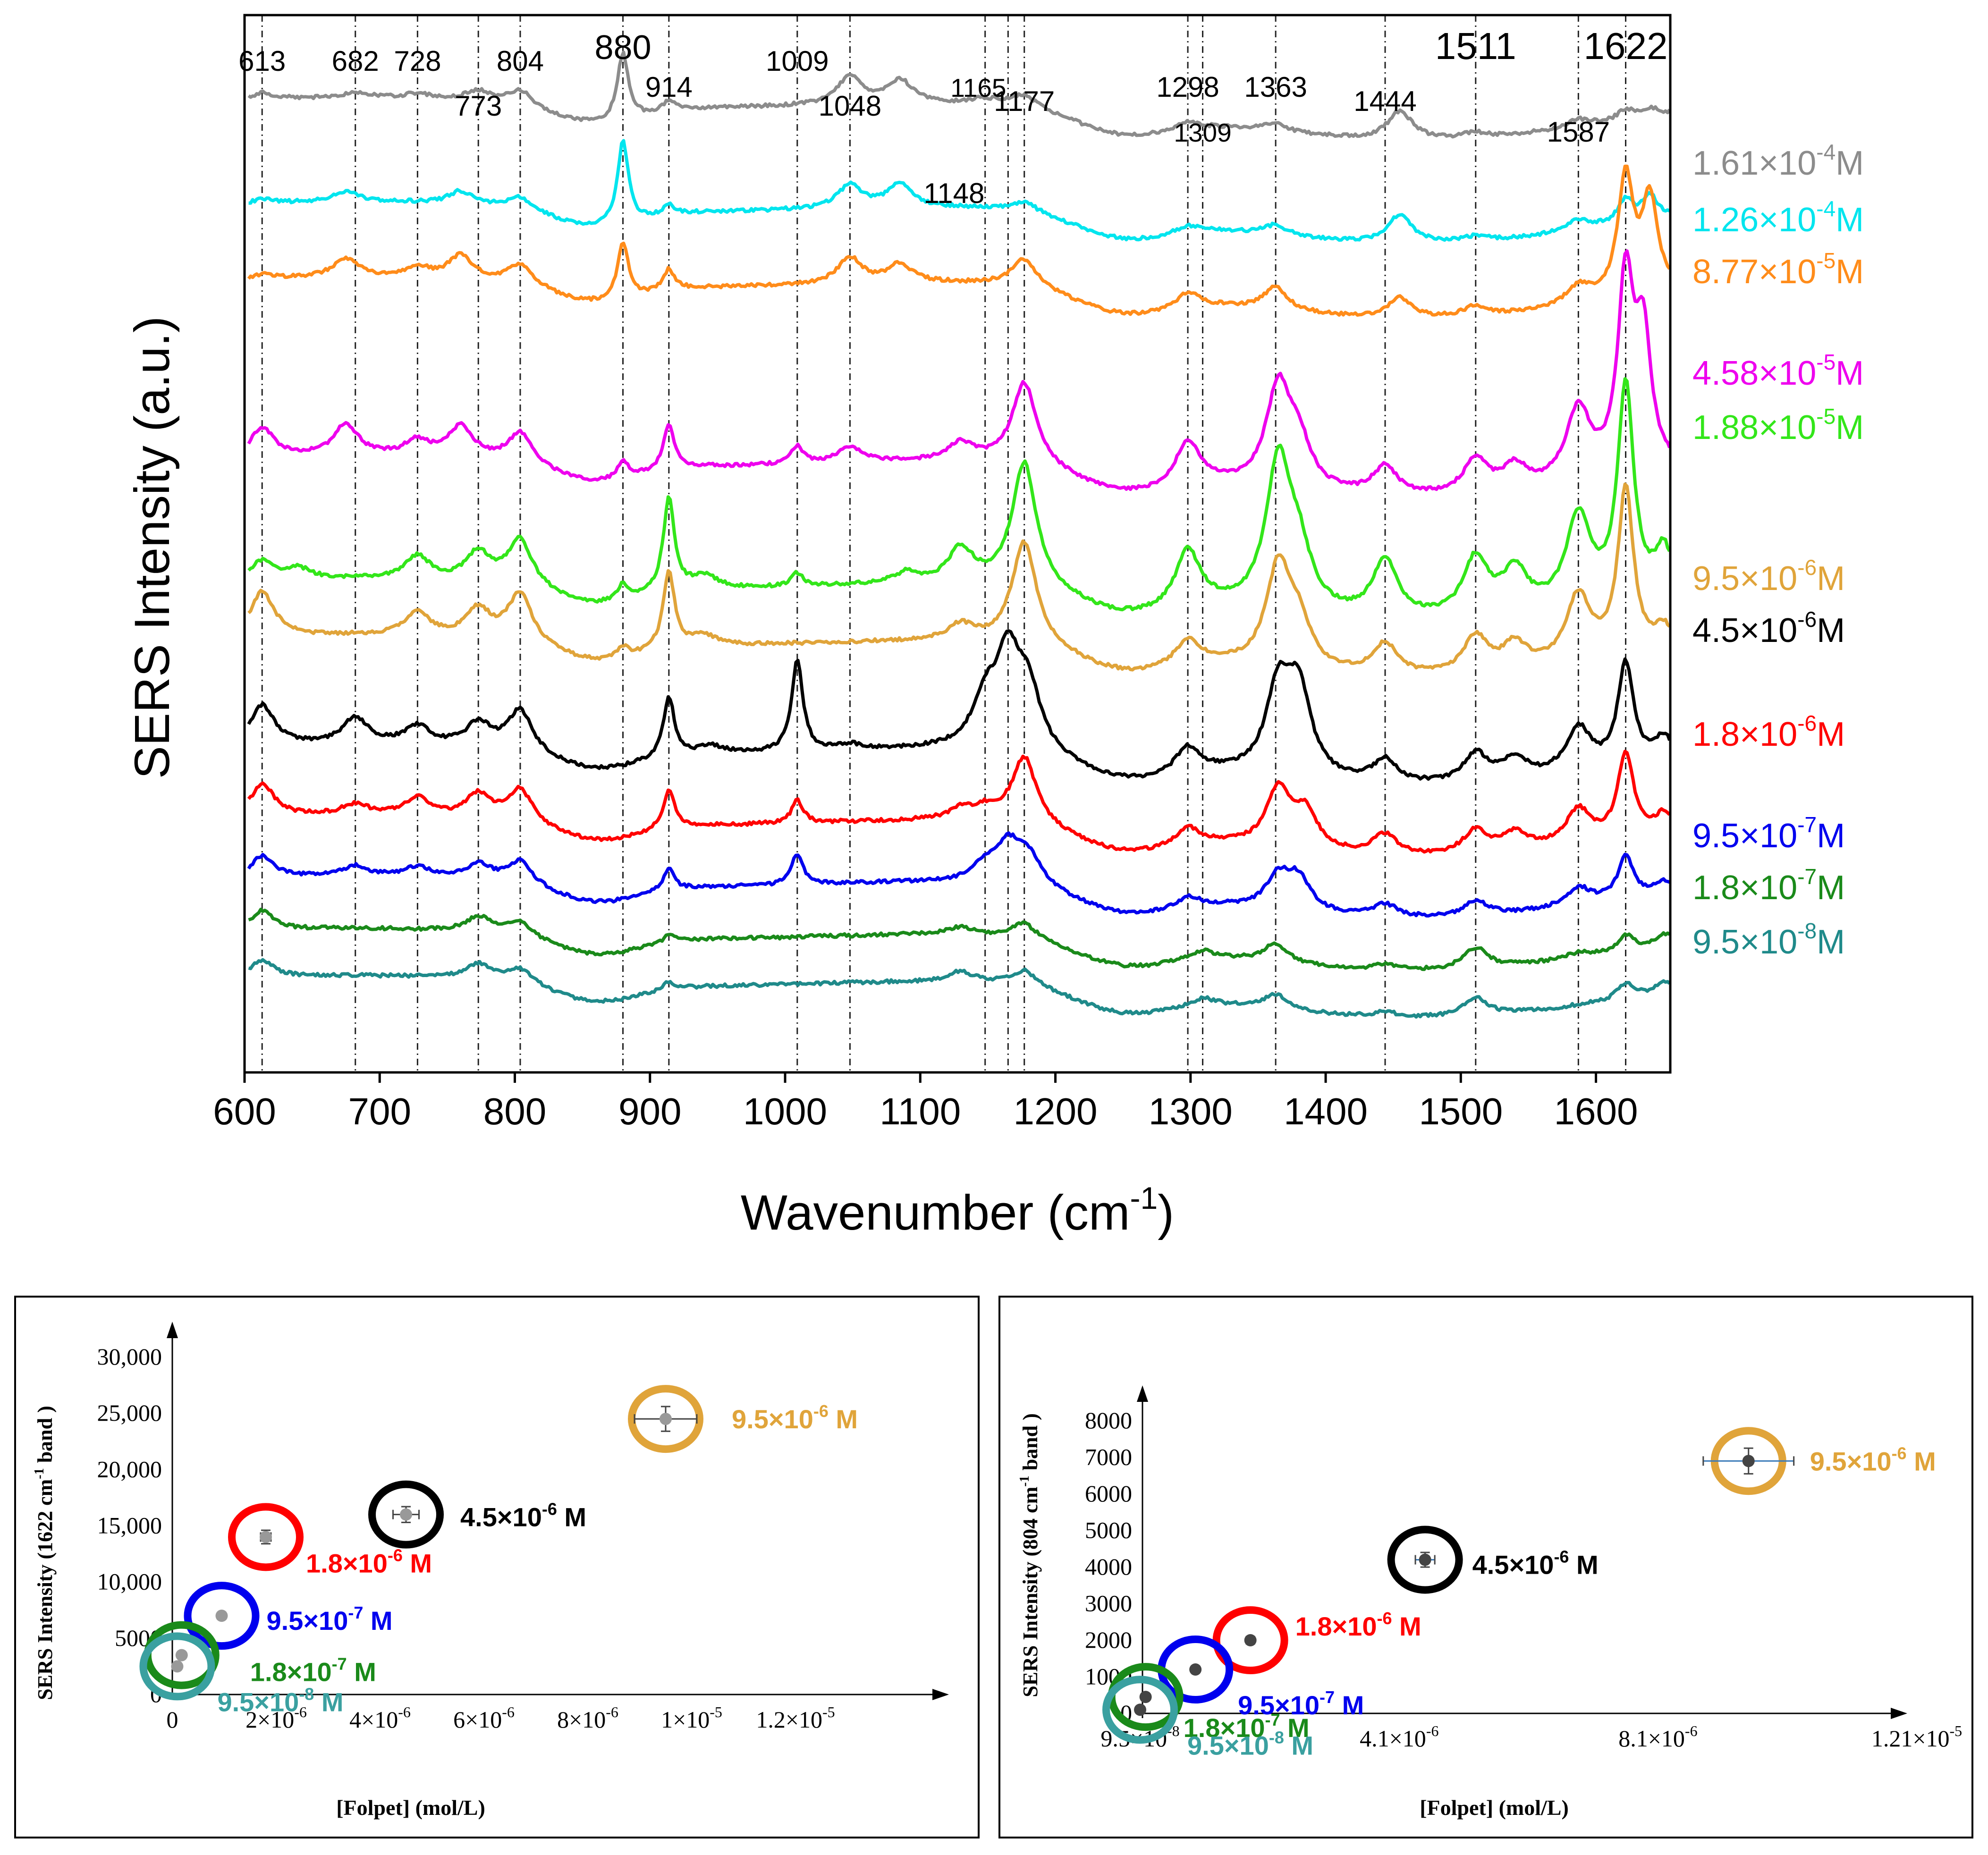  I want to click on peak-label: 1009, so click(798, 61).